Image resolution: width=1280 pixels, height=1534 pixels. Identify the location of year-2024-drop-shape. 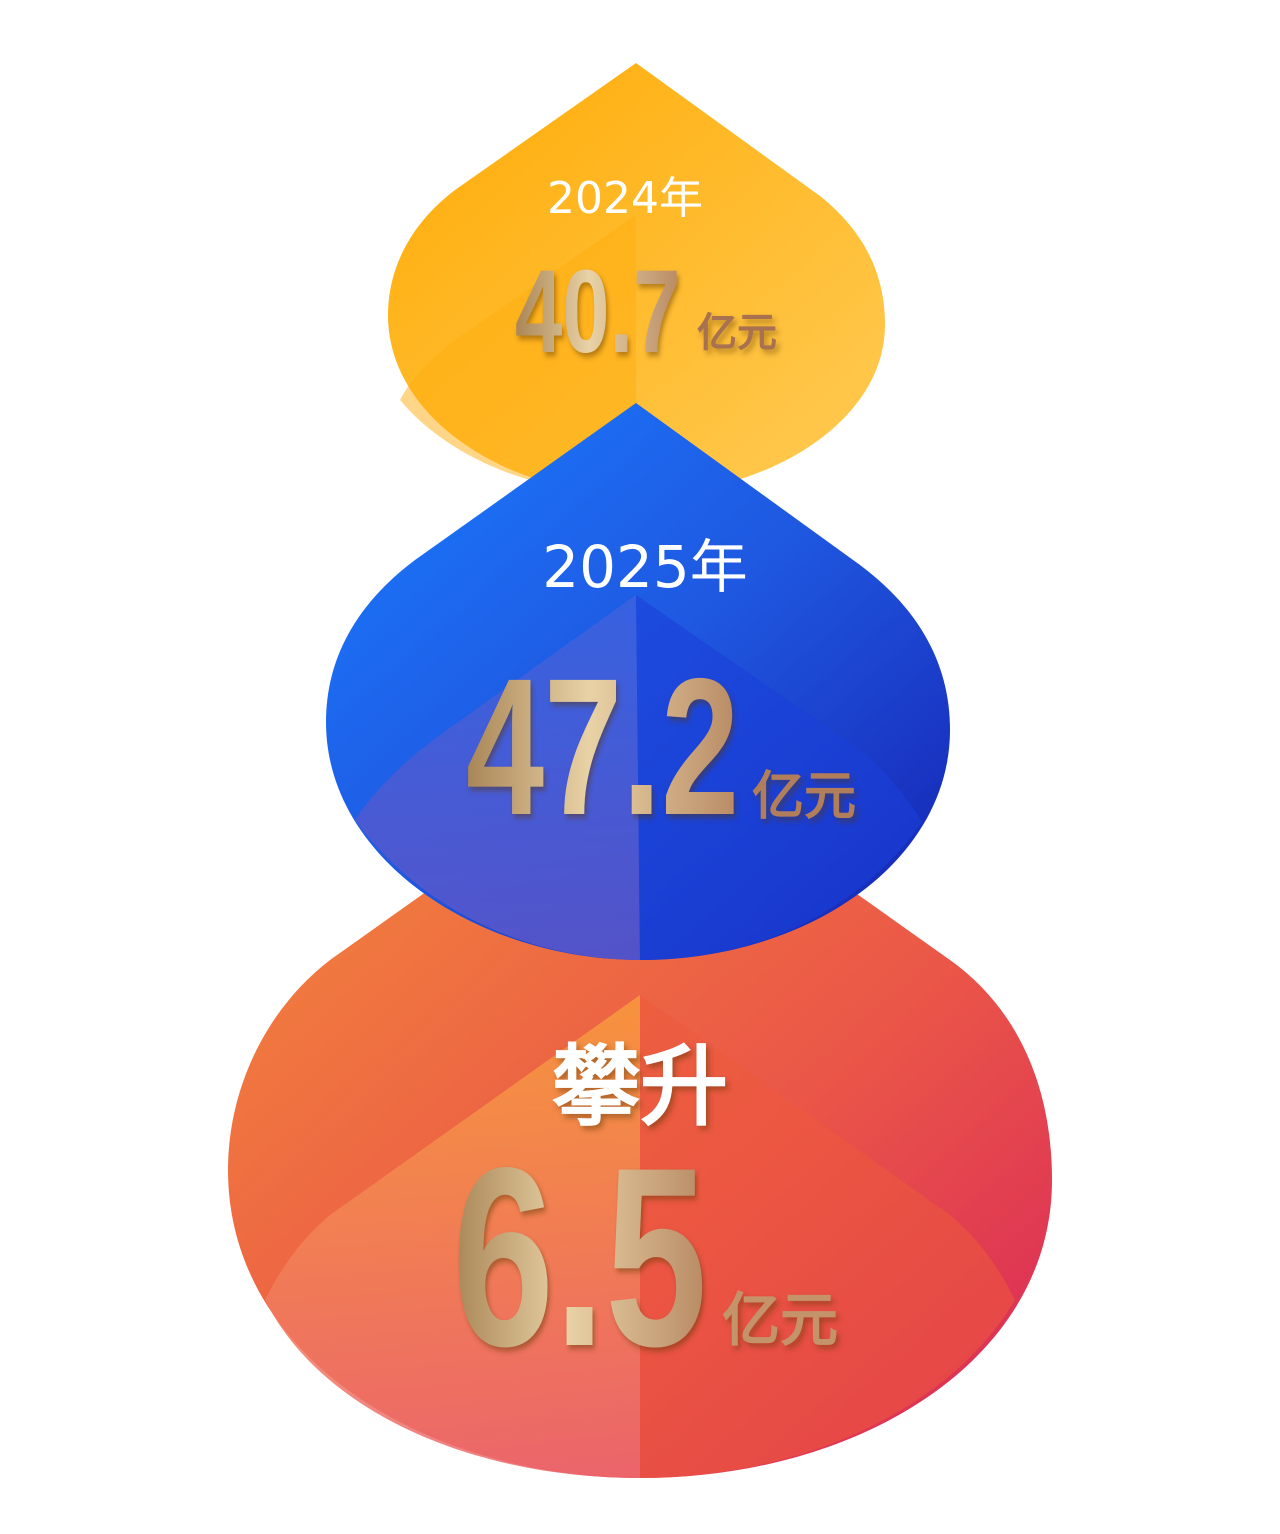
(636, 279).